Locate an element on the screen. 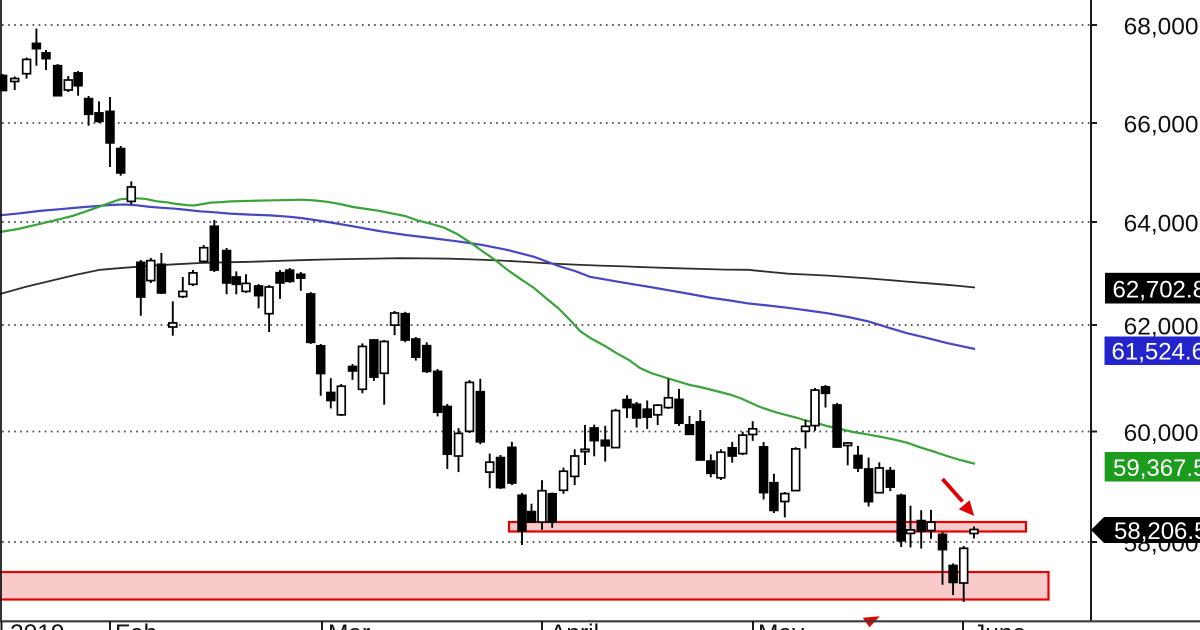  svg-text: 61,524.6 is located at coordinates (1156, 352).